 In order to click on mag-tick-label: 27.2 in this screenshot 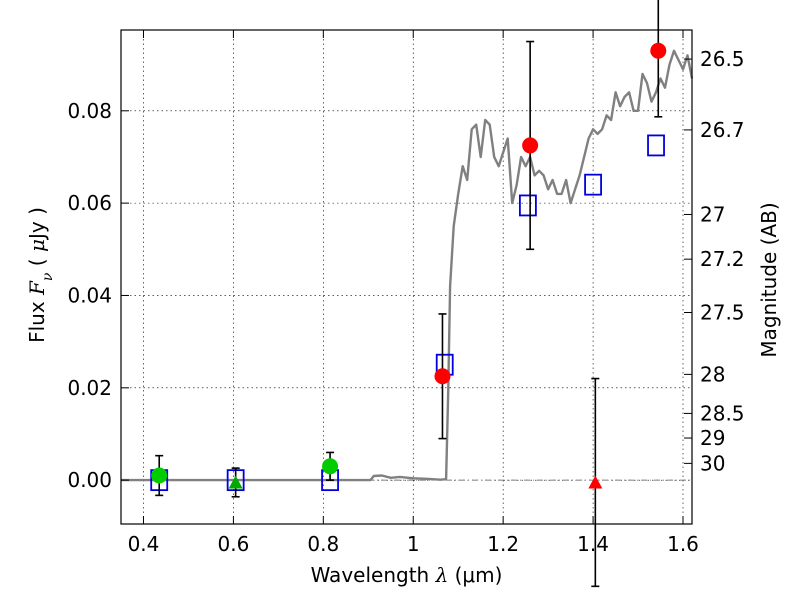, I will do `click(722, 259)`.